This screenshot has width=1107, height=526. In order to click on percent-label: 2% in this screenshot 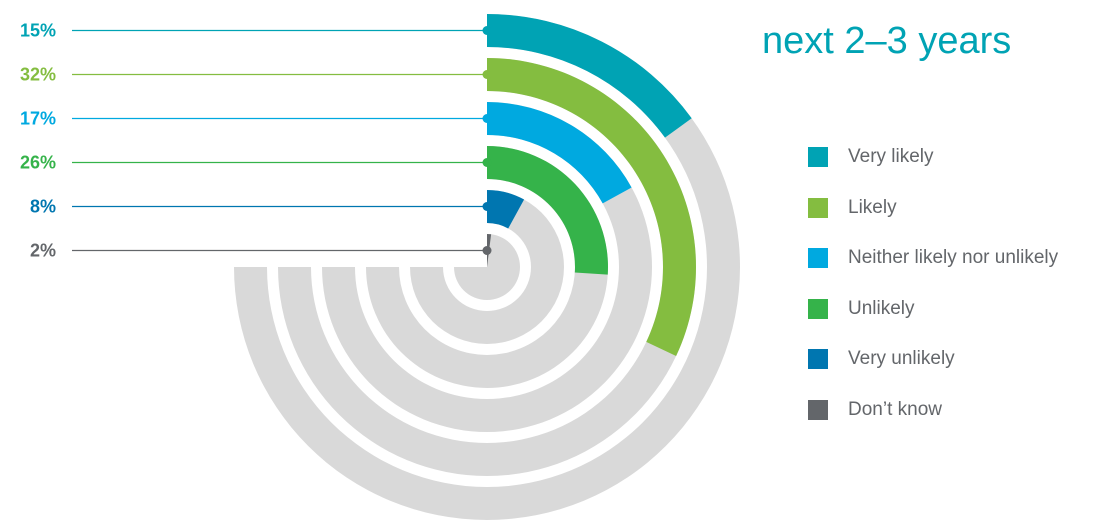, I will do `click(43, 251)`.